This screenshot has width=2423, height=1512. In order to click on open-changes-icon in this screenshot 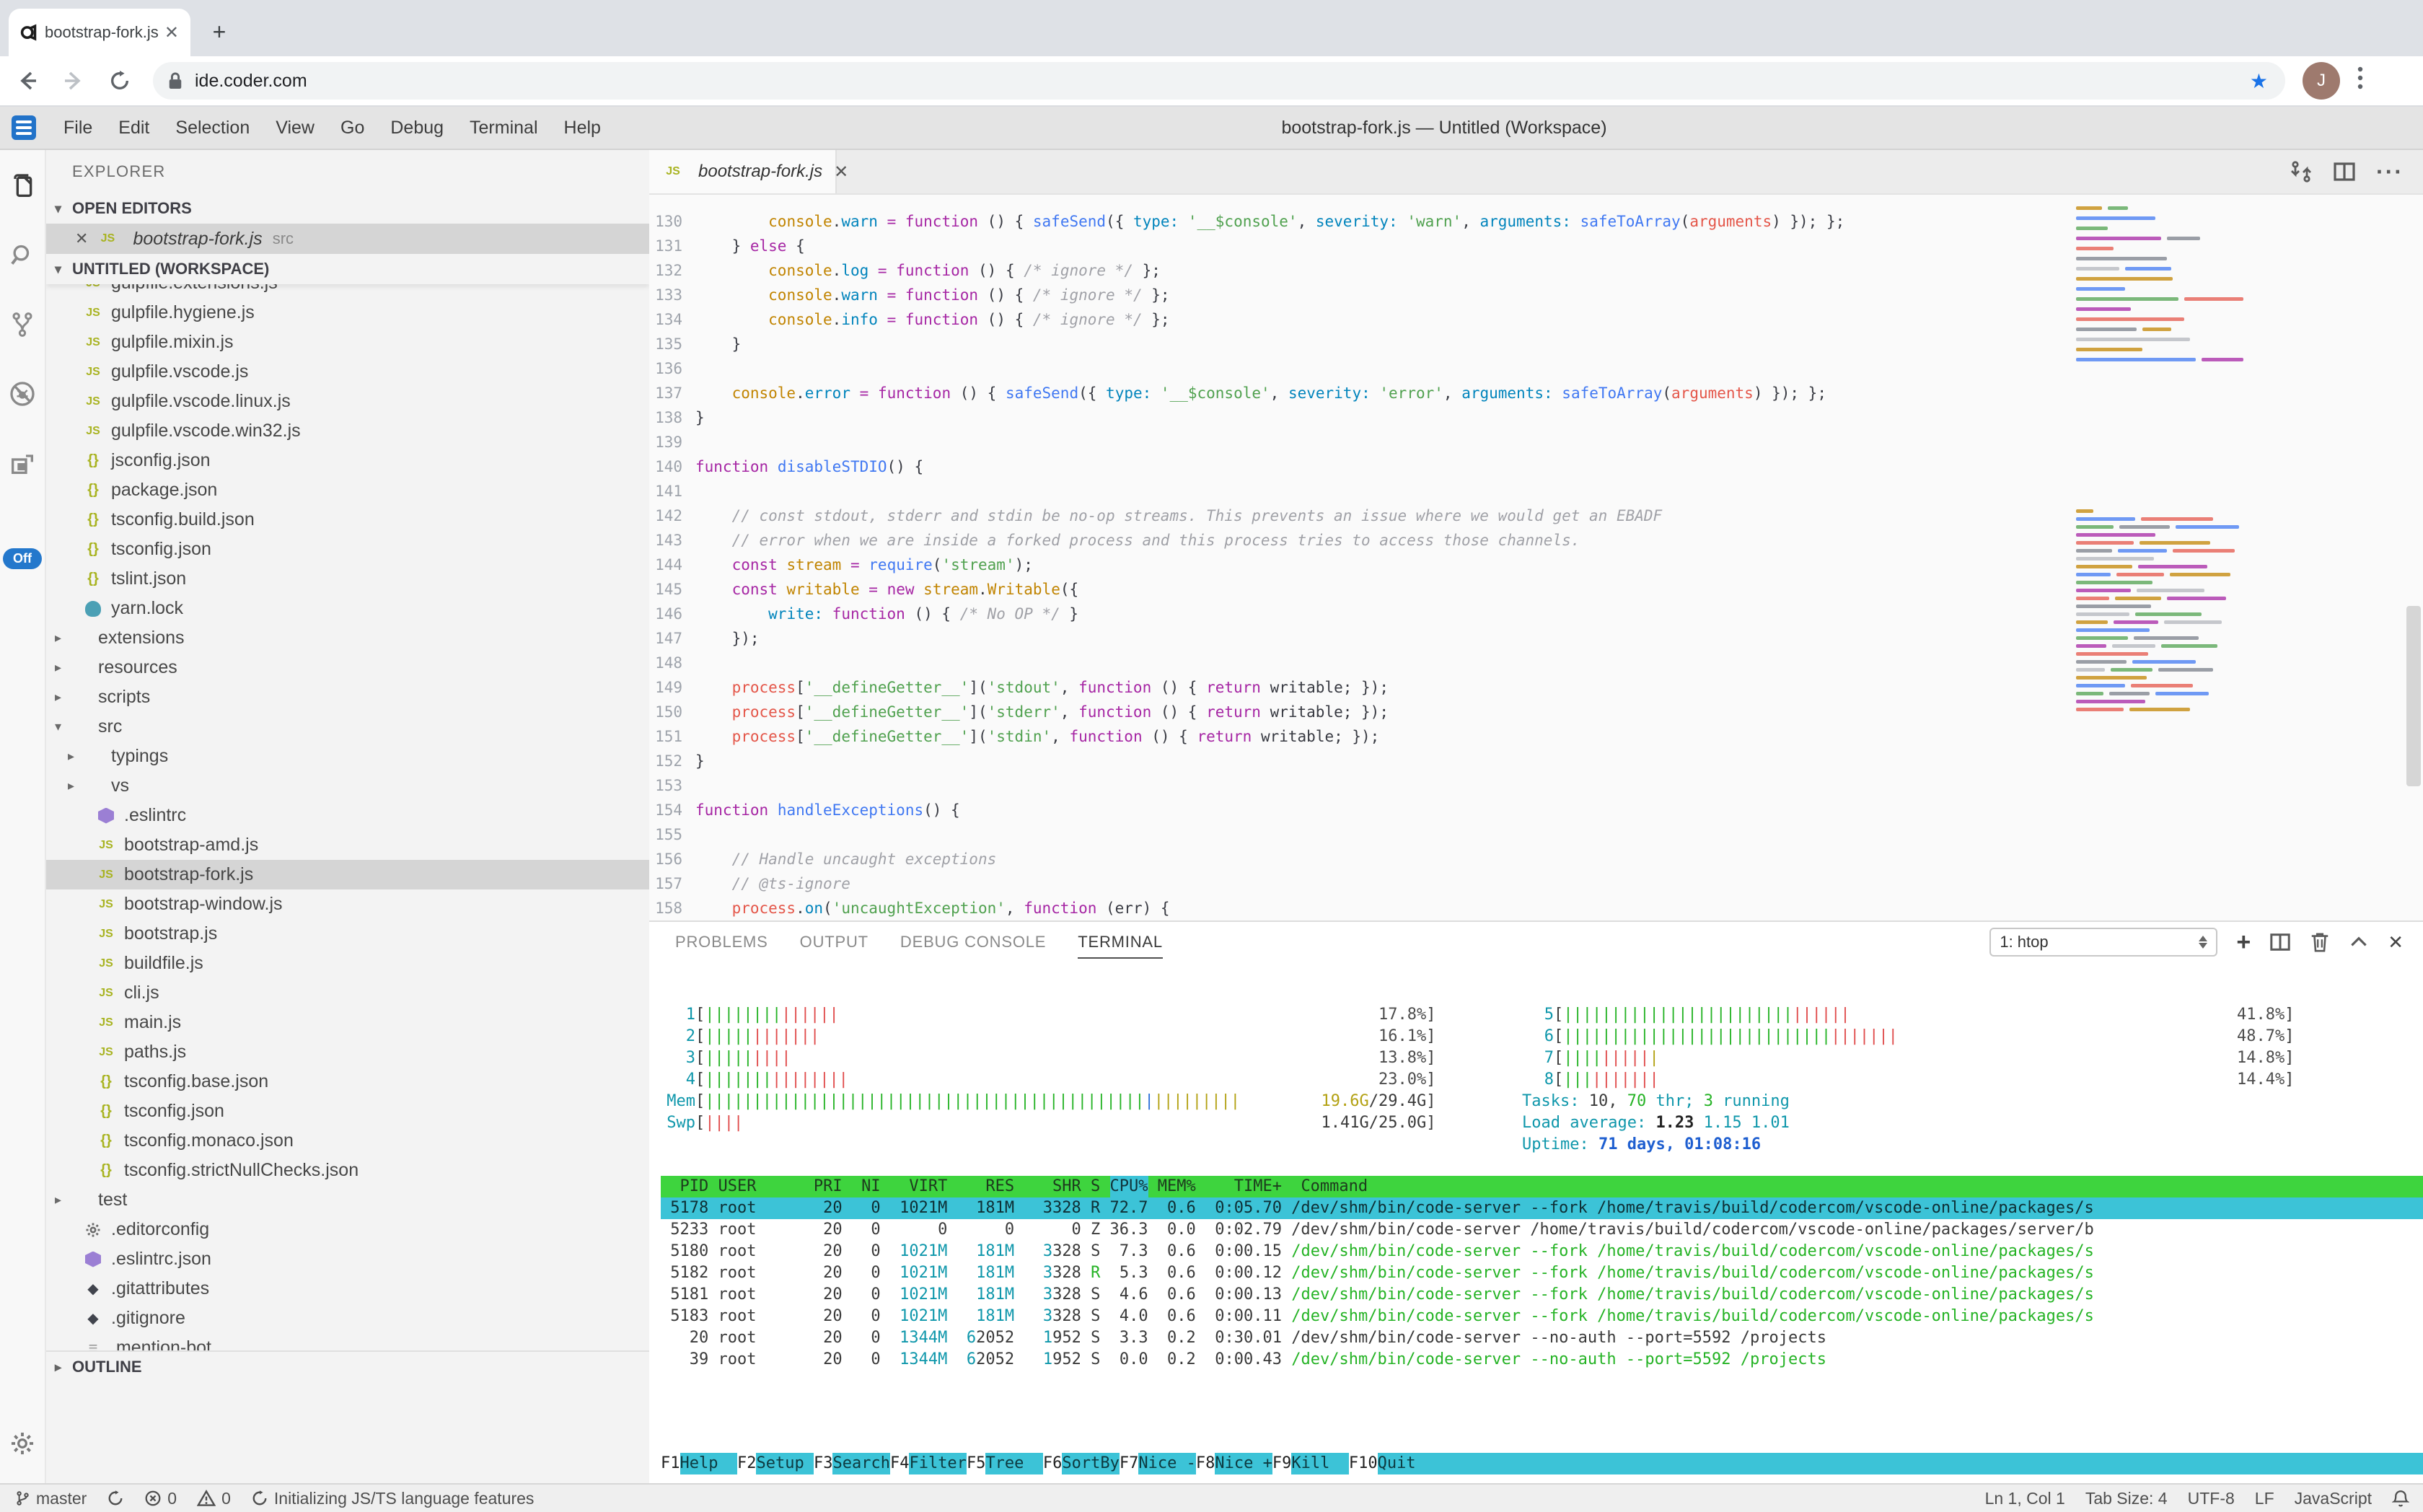, I will do `click(2301, 171)`.